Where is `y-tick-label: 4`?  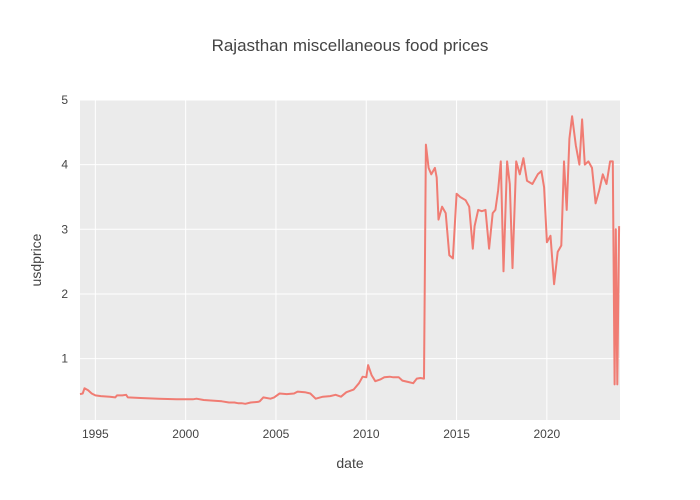 y-tick-label: 4 is located at coordinates (64, 165).